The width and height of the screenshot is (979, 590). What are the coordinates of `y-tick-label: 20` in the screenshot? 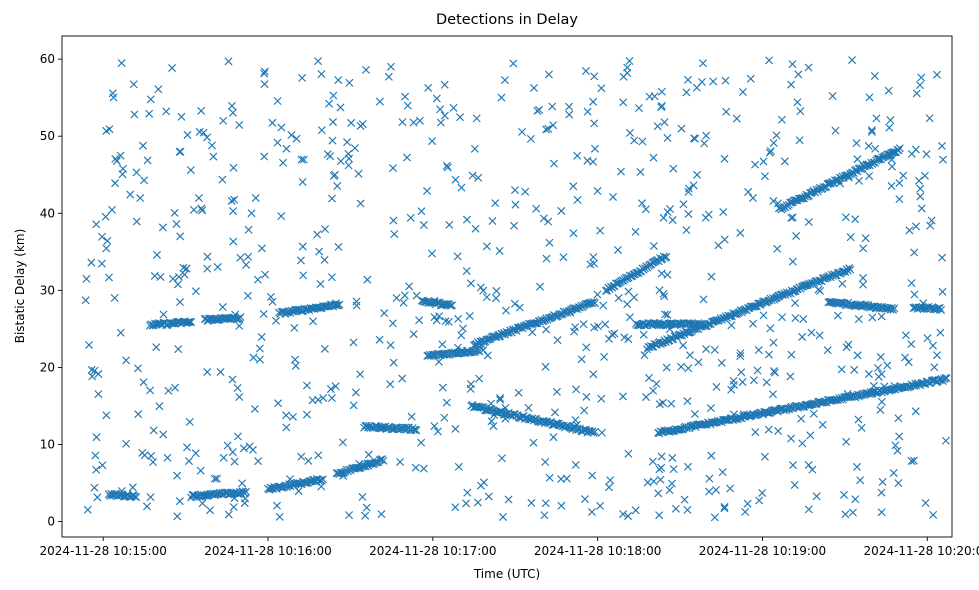 It's located at (47, 367).